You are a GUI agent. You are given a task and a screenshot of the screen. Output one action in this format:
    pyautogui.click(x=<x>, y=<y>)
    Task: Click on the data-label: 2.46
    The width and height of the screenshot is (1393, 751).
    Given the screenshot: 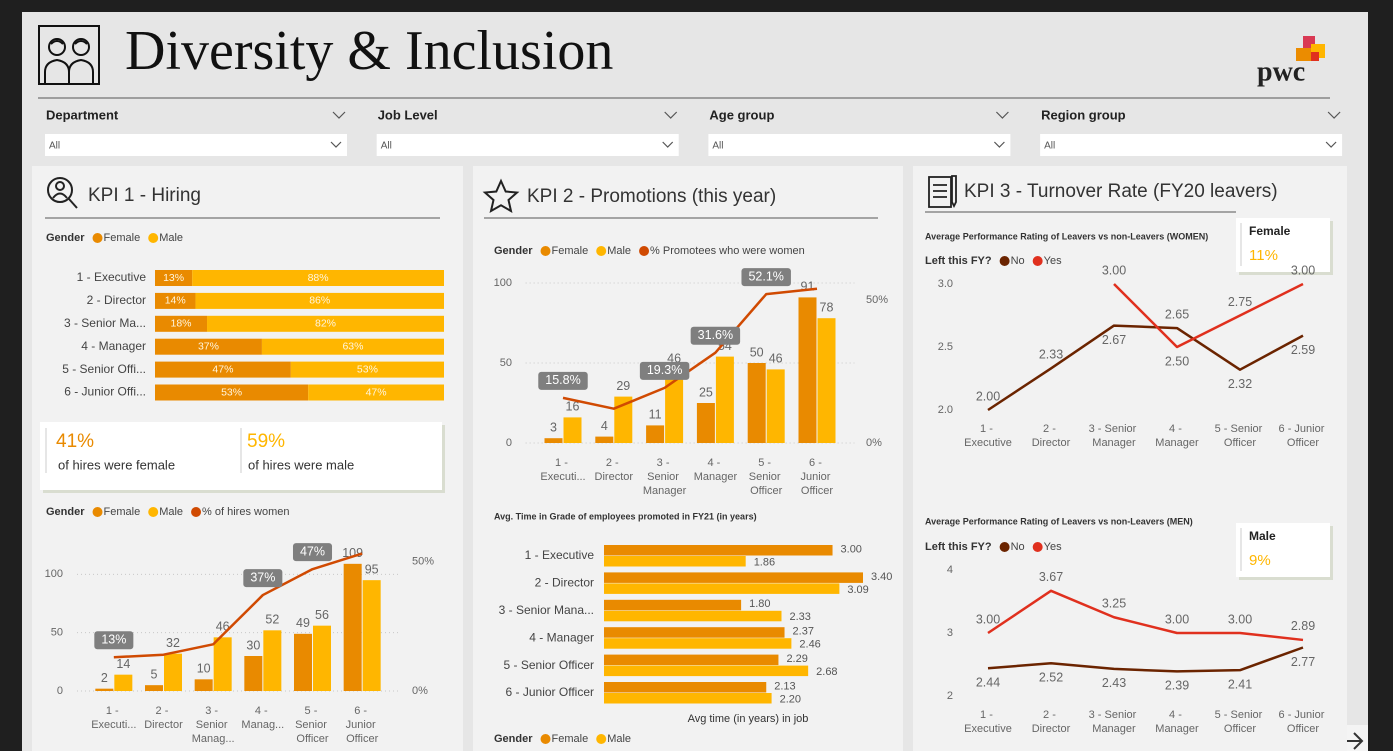 What is the action you would take?
    pyautogui.click(x=809, y=645)
    